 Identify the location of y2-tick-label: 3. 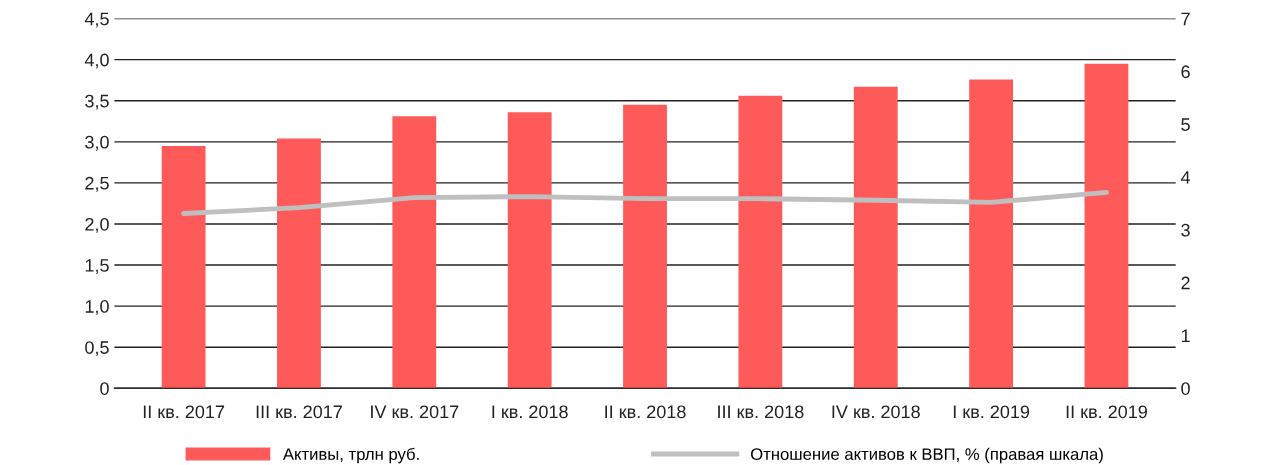
(1185, 230).